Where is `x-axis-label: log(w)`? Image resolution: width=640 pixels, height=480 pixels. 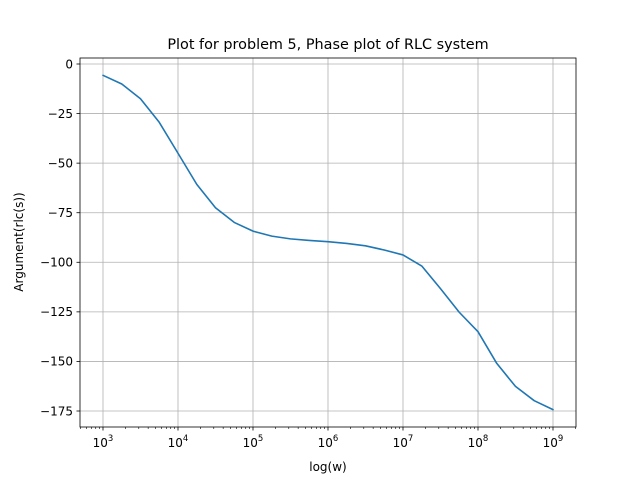
x-axis-label: log(w) is located at coordinates (327, 467).